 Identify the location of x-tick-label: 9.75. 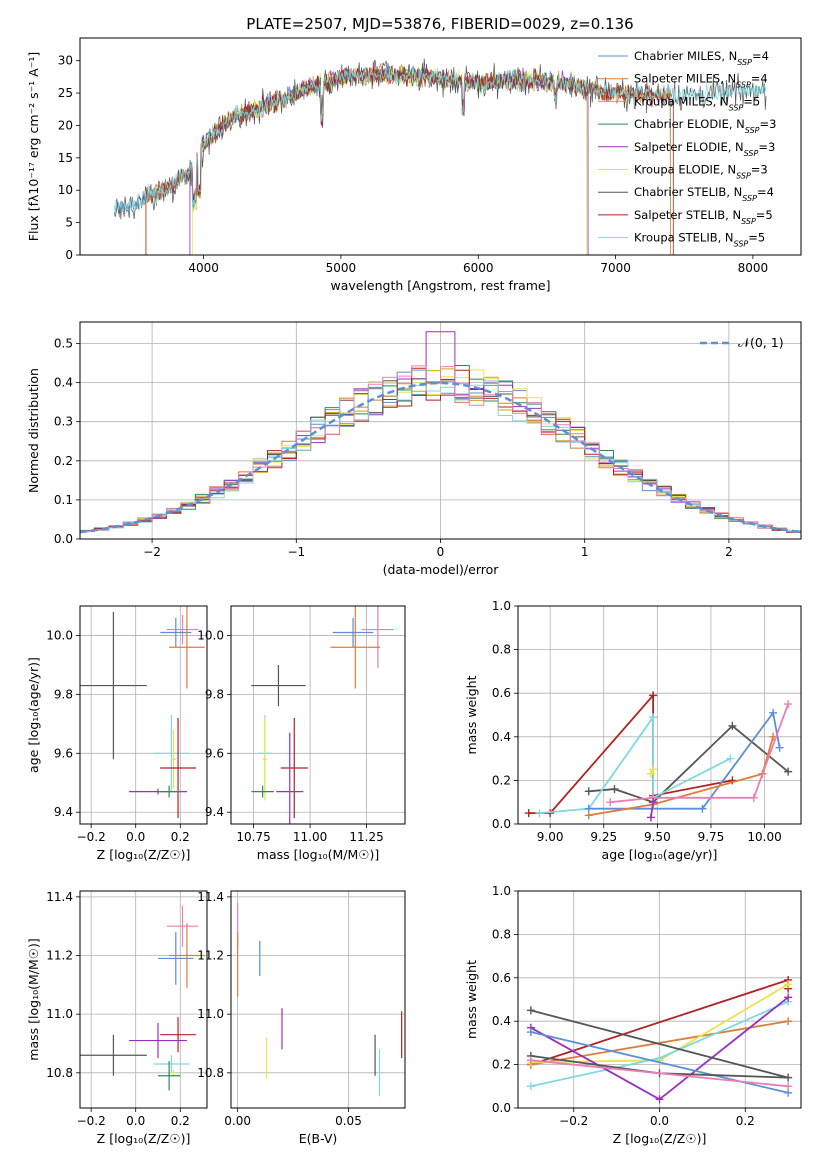
(711, 837).